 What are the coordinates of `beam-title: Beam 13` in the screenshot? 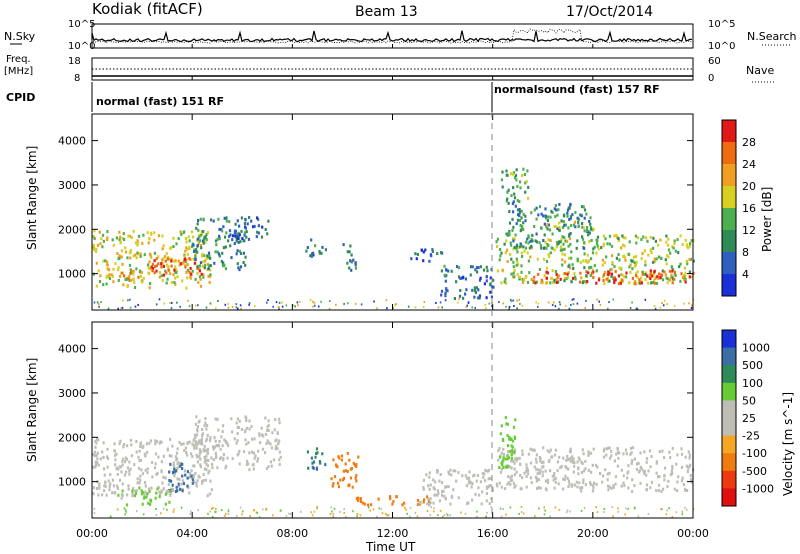 It's located at (386, 12).